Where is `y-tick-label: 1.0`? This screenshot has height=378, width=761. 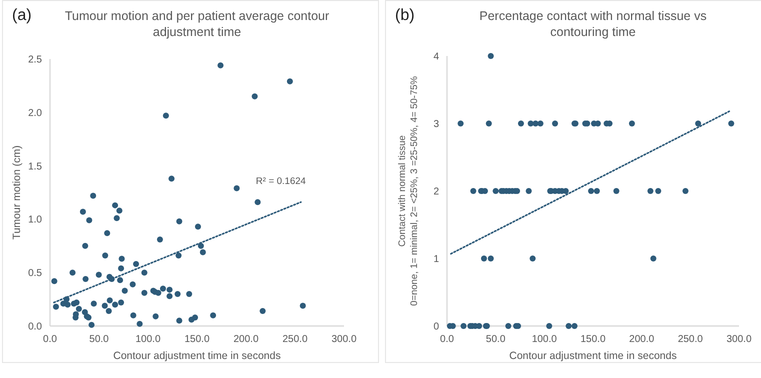
y-tick-label: 1.0 is located at coordinates (35, 220).